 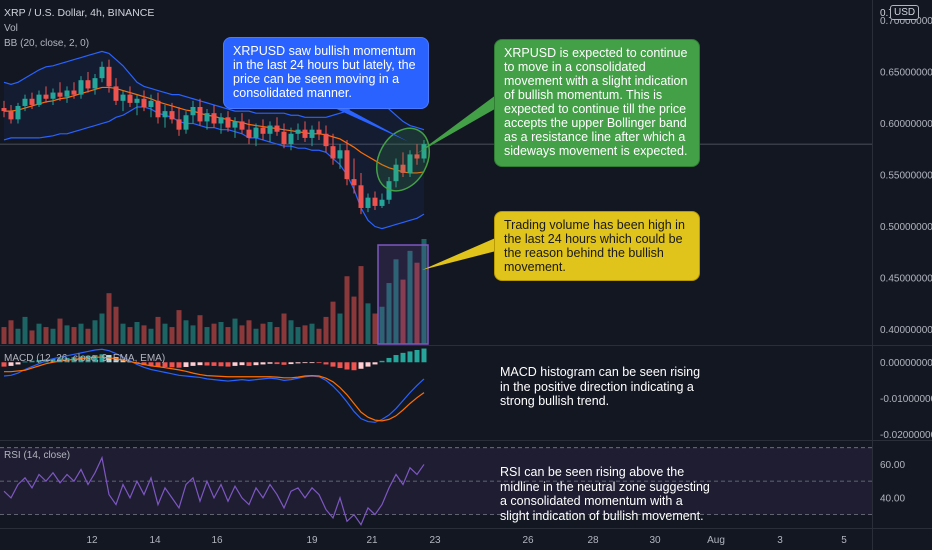 I want to click on highlight-shapes, so click(x=402, y=232).